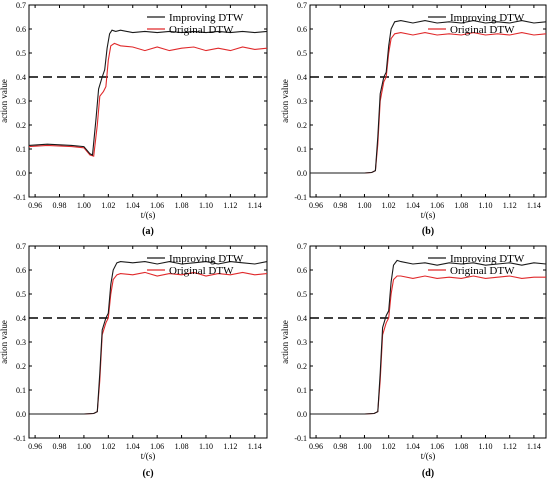 The height and width of the screenshot is (485, 550). What do you see at coordinates (428, 231) in the screenshot?
I see `panel-label: (b)` at bounding box center [428, 231].